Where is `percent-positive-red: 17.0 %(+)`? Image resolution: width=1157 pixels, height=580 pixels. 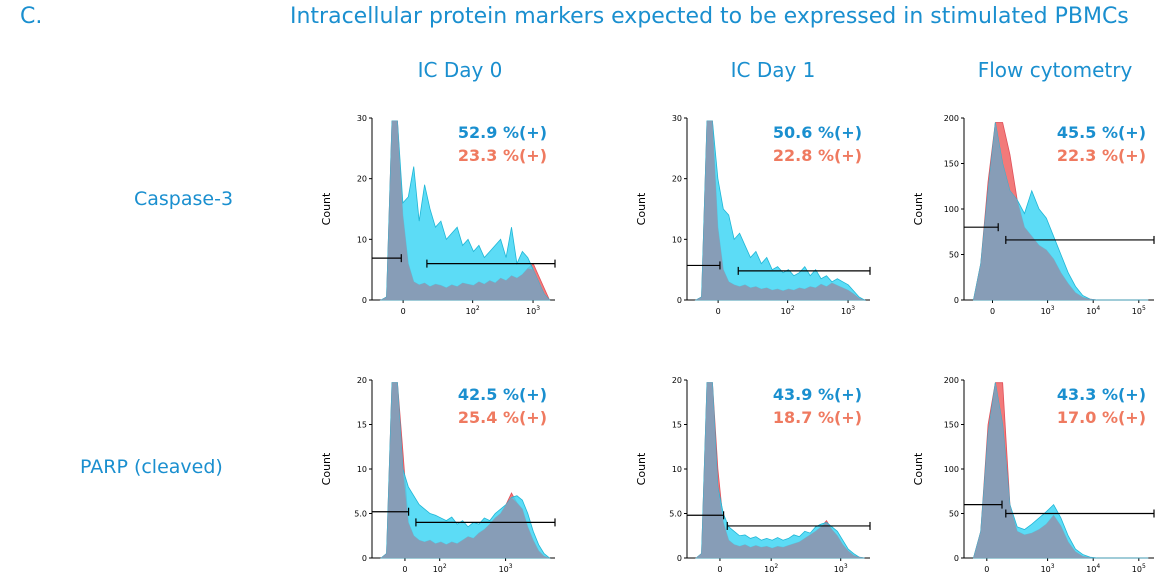
percent-positive-red: 17.0 %(+) is located at coordinates (1101, 417).